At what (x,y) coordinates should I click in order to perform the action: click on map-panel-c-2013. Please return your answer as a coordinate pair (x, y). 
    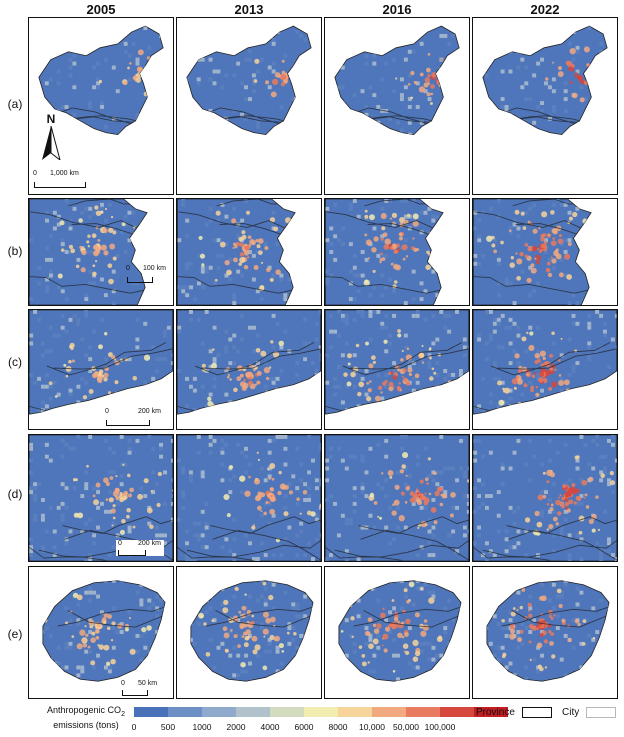
    Looking at the image, I should click on (249, 369).